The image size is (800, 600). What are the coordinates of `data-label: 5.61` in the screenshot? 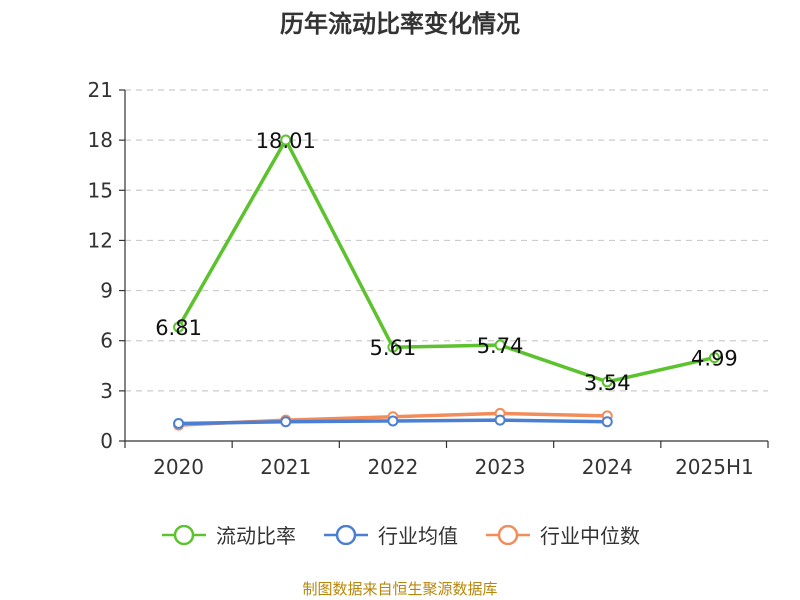 It's located at (393, 348).